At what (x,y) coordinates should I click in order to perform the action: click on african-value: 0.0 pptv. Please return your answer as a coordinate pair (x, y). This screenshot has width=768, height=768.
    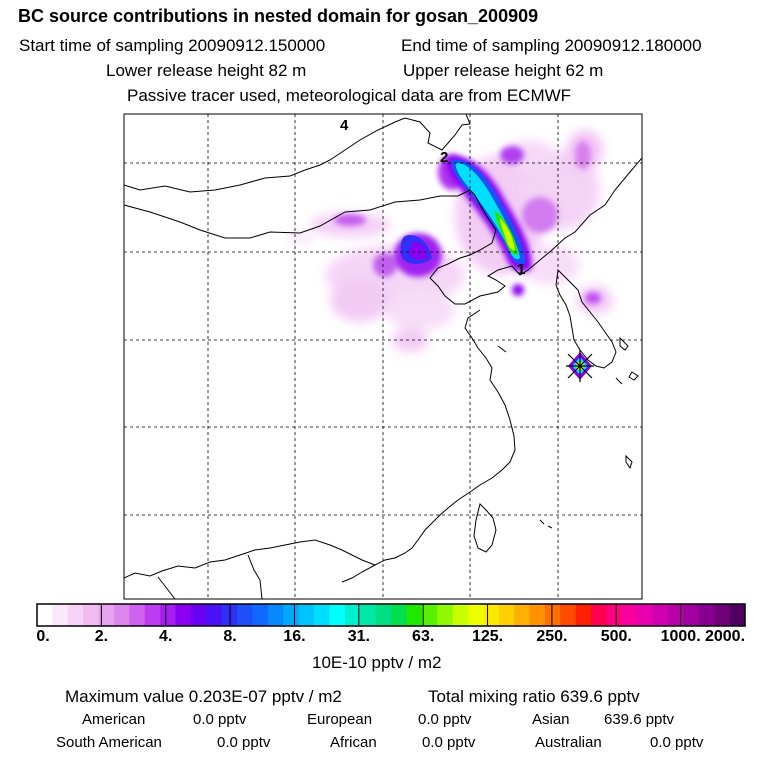
    Looking at the image, I should click on (449, 742).